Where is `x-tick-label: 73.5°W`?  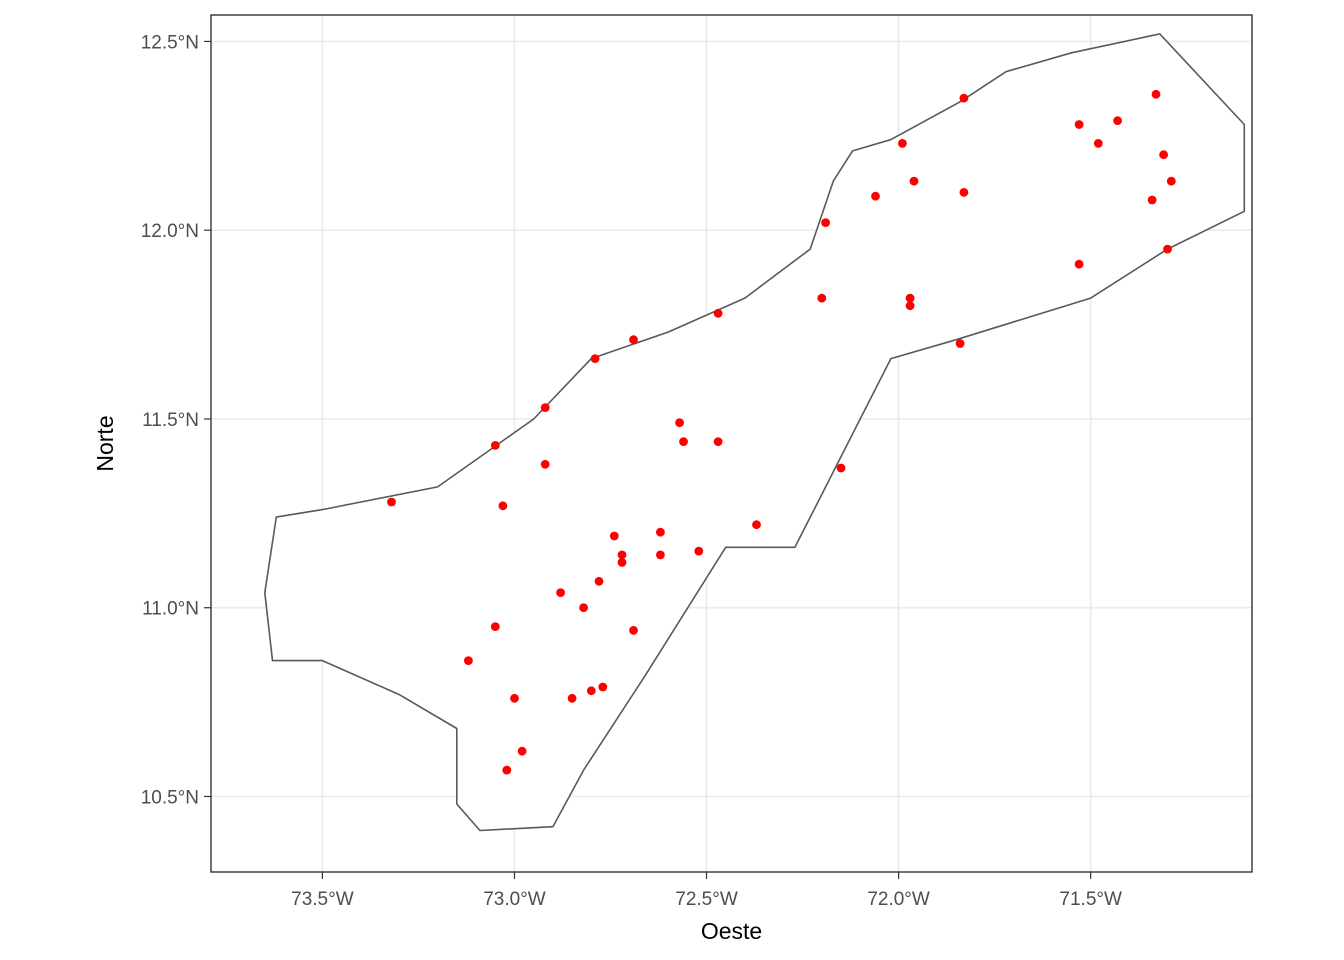 x-tick-label: 73.5°W is located at coordinates (322, 899).